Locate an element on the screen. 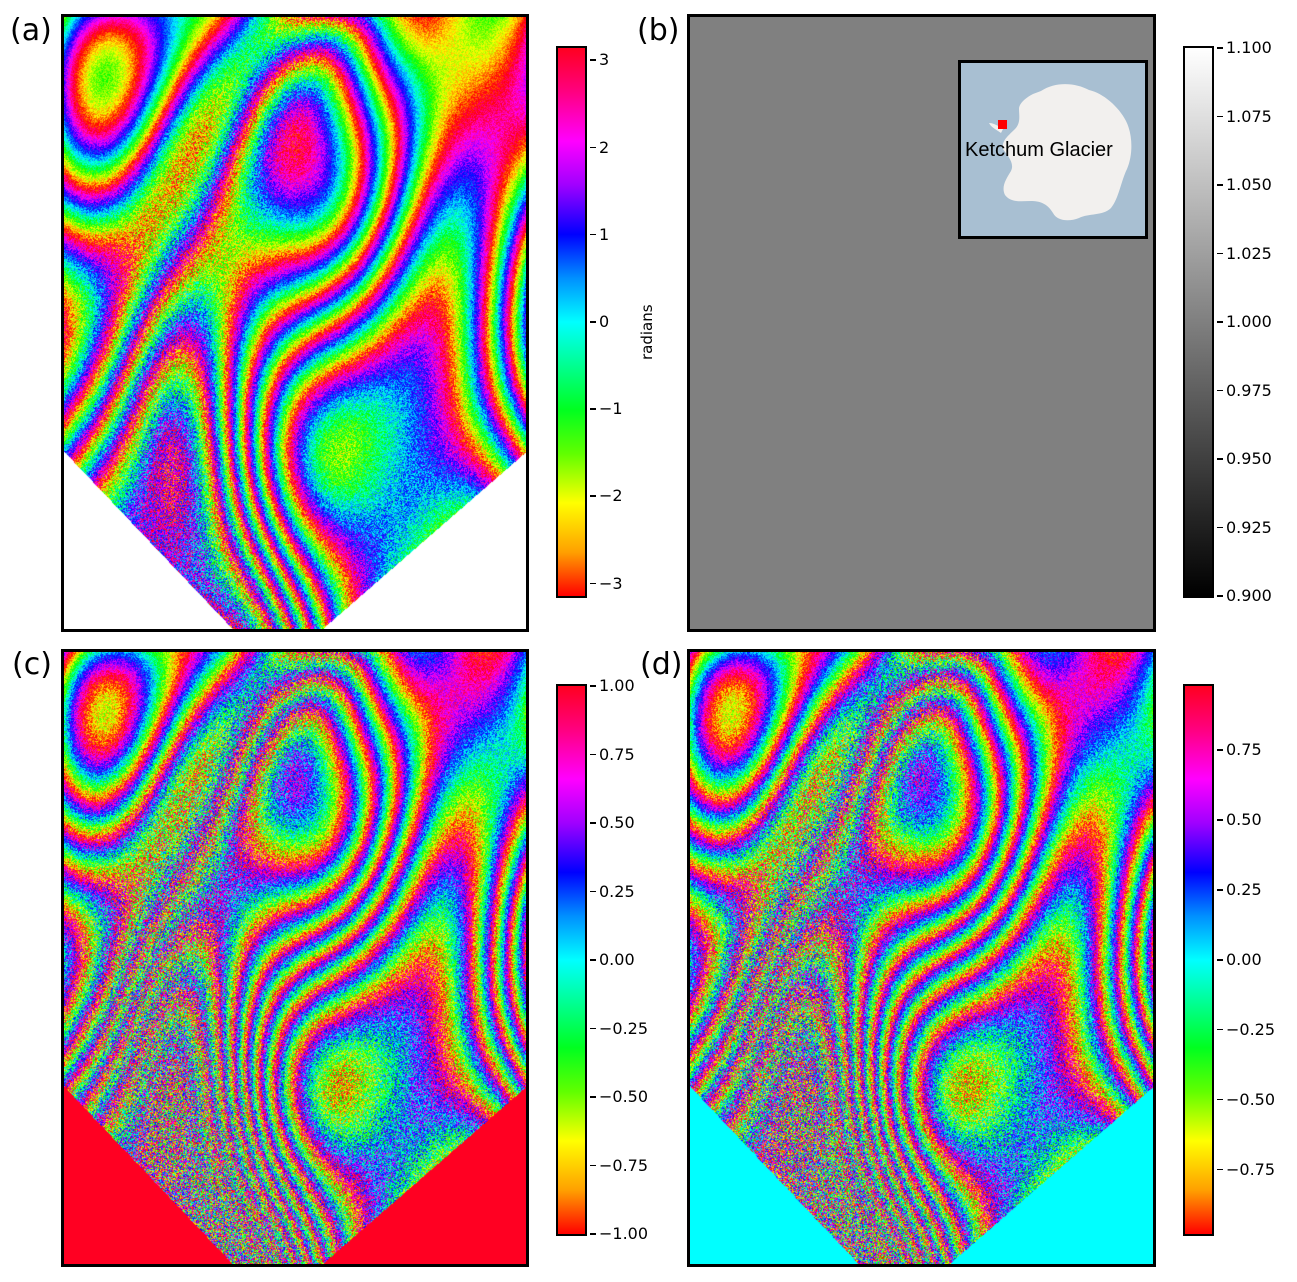 This screenshot has height=1282, width=1297. colorbar-c-tick: 1.00 is located at coordinates (612, 685).